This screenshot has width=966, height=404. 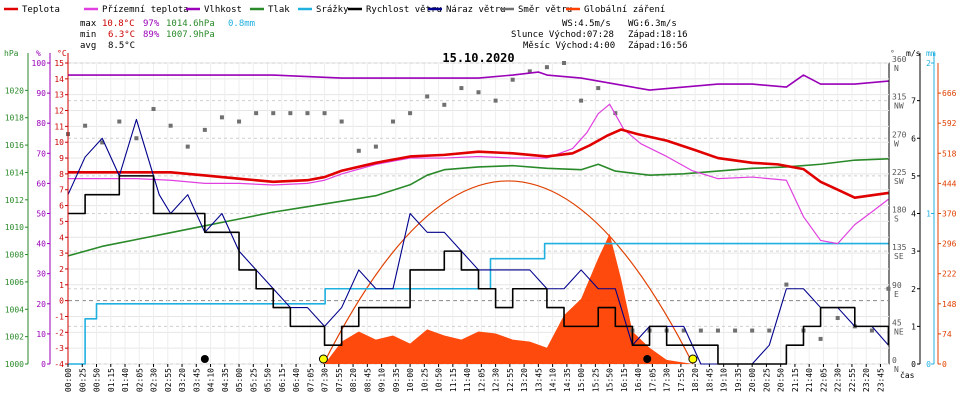 I want to click on stats-min-press: 1007.9hPa, so click(x=190, y=35).